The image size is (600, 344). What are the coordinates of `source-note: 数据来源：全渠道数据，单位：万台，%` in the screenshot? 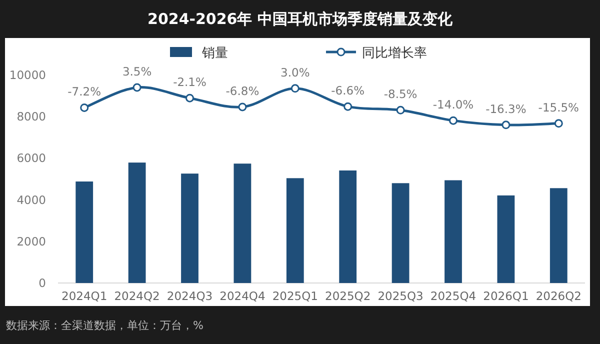 It's located at (105, 325).